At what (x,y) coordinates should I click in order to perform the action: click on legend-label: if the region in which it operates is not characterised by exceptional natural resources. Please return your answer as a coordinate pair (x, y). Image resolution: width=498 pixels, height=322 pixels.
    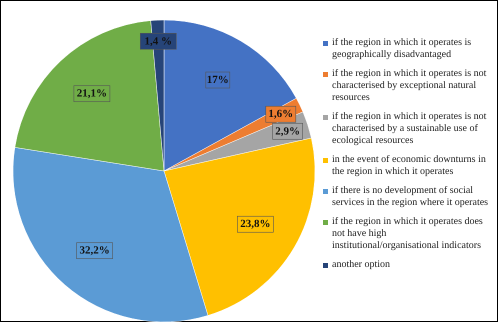
    Looking at the image, I should click on (410, 86).